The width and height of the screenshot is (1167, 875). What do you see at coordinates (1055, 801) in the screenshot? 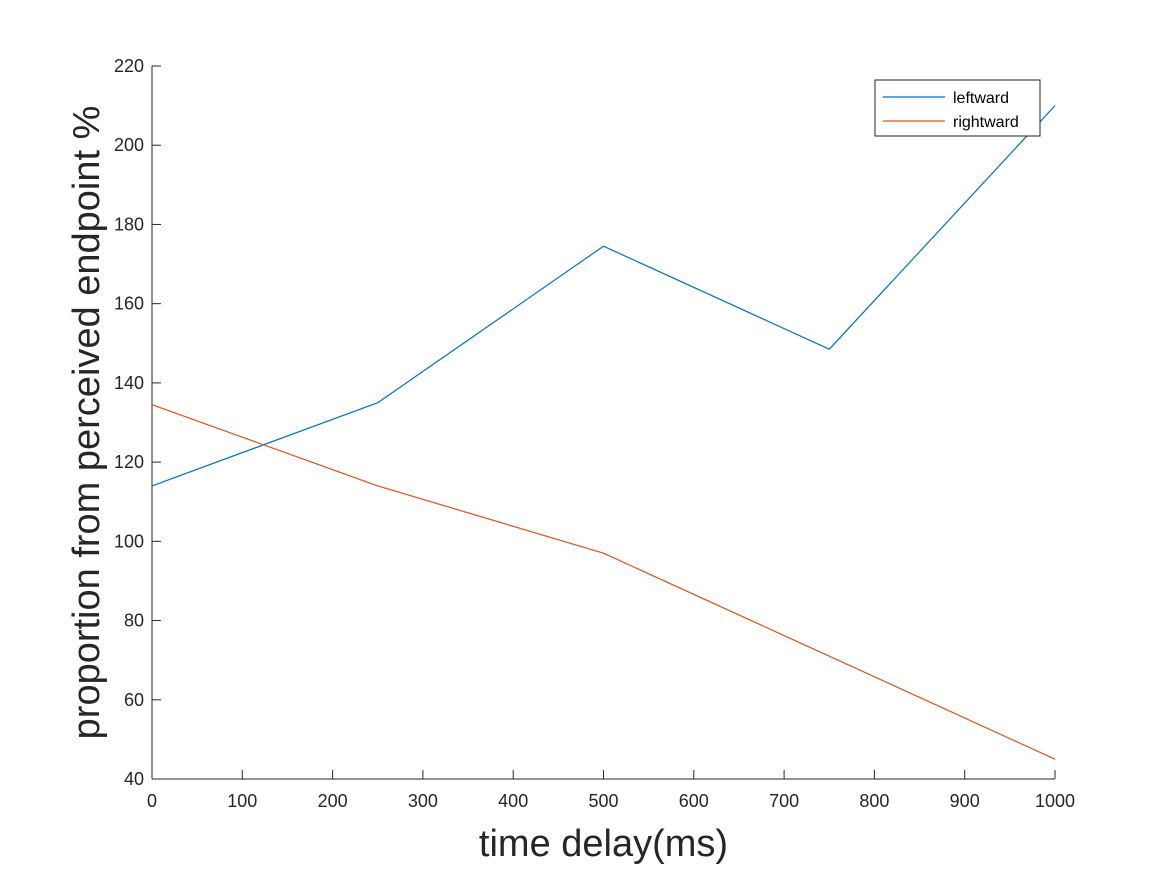
I see `x-tick-label: 1000` at bounding box center [1055, 801].